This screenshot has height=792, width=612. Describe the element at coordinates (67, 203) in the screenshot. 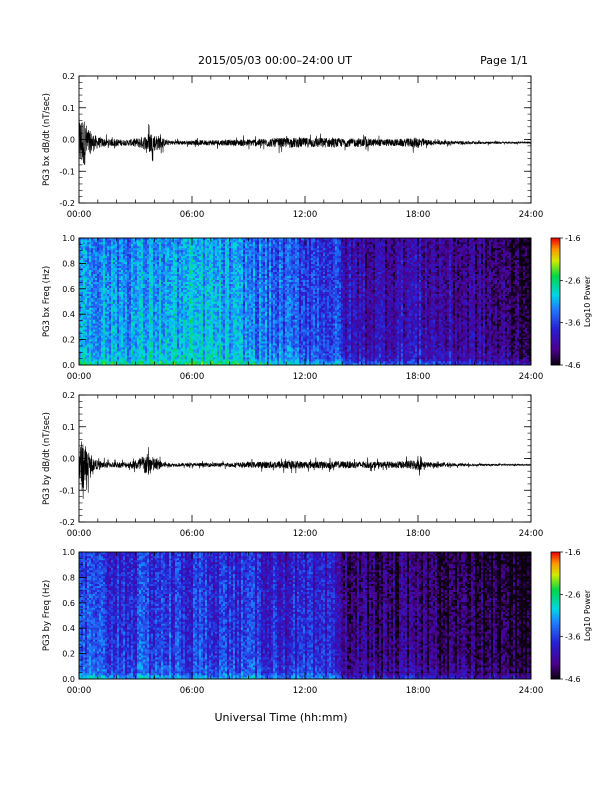

I see `y-tick-label: -0.2` at that location.